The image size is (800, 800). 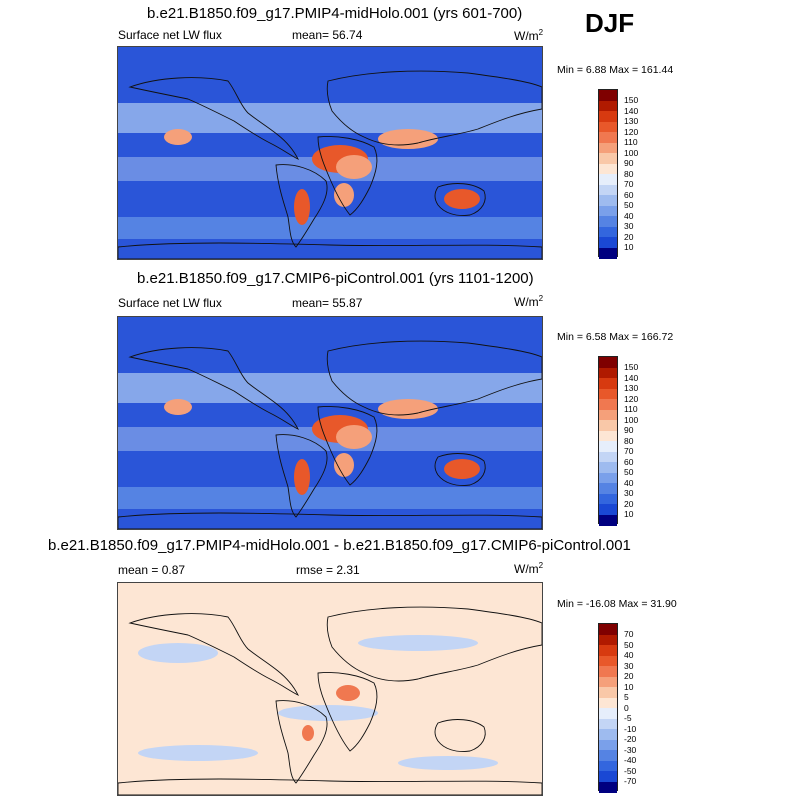 I want to click on panel-2-minmax: Min = 6.58 Max = 166.72, so click(x=615, y=337).